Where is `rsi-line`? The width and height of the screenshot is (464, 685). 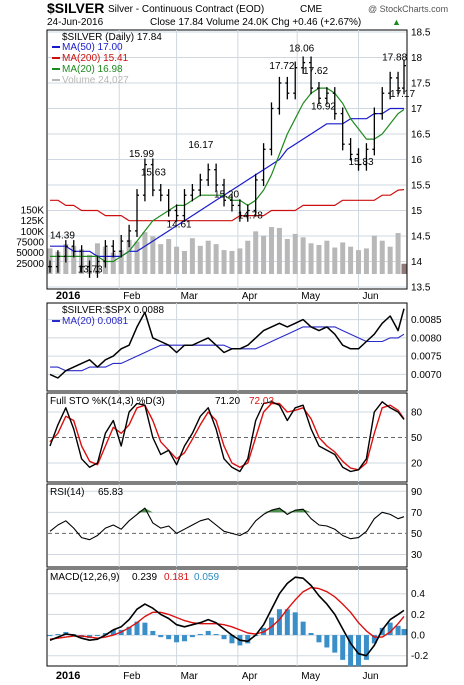
rsi-line is located at coordinates (227, 524).